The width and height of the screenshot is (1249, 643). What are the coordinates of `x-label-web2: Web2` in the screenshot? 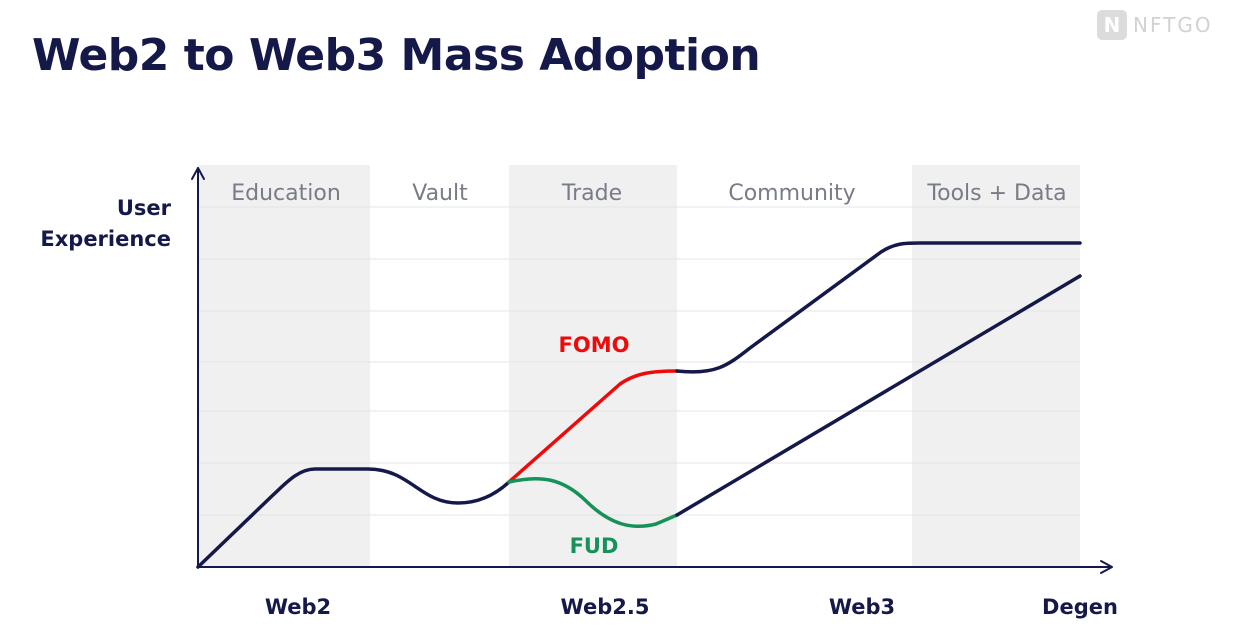 It's located at (298, 607).